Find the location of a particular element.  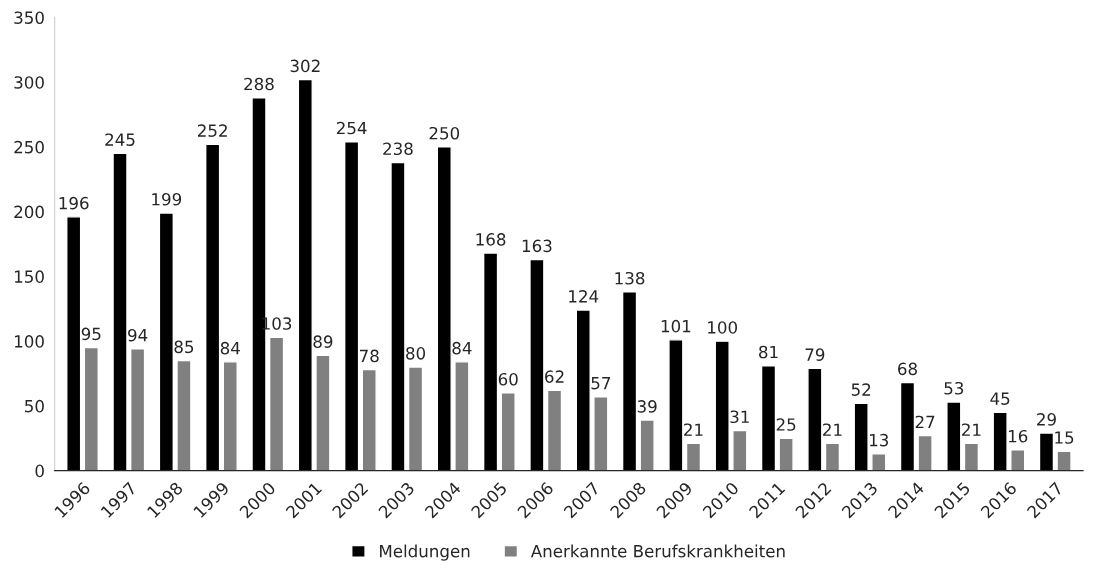

y-tick-label: 250 is located at coordinates (29, 147).